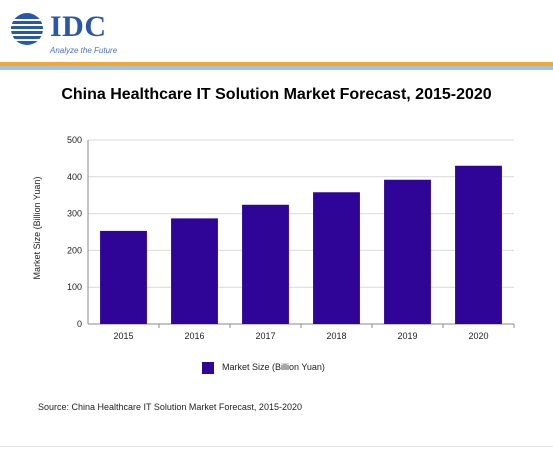  I want to click on y-tick-label: 300, so click(74, 214).